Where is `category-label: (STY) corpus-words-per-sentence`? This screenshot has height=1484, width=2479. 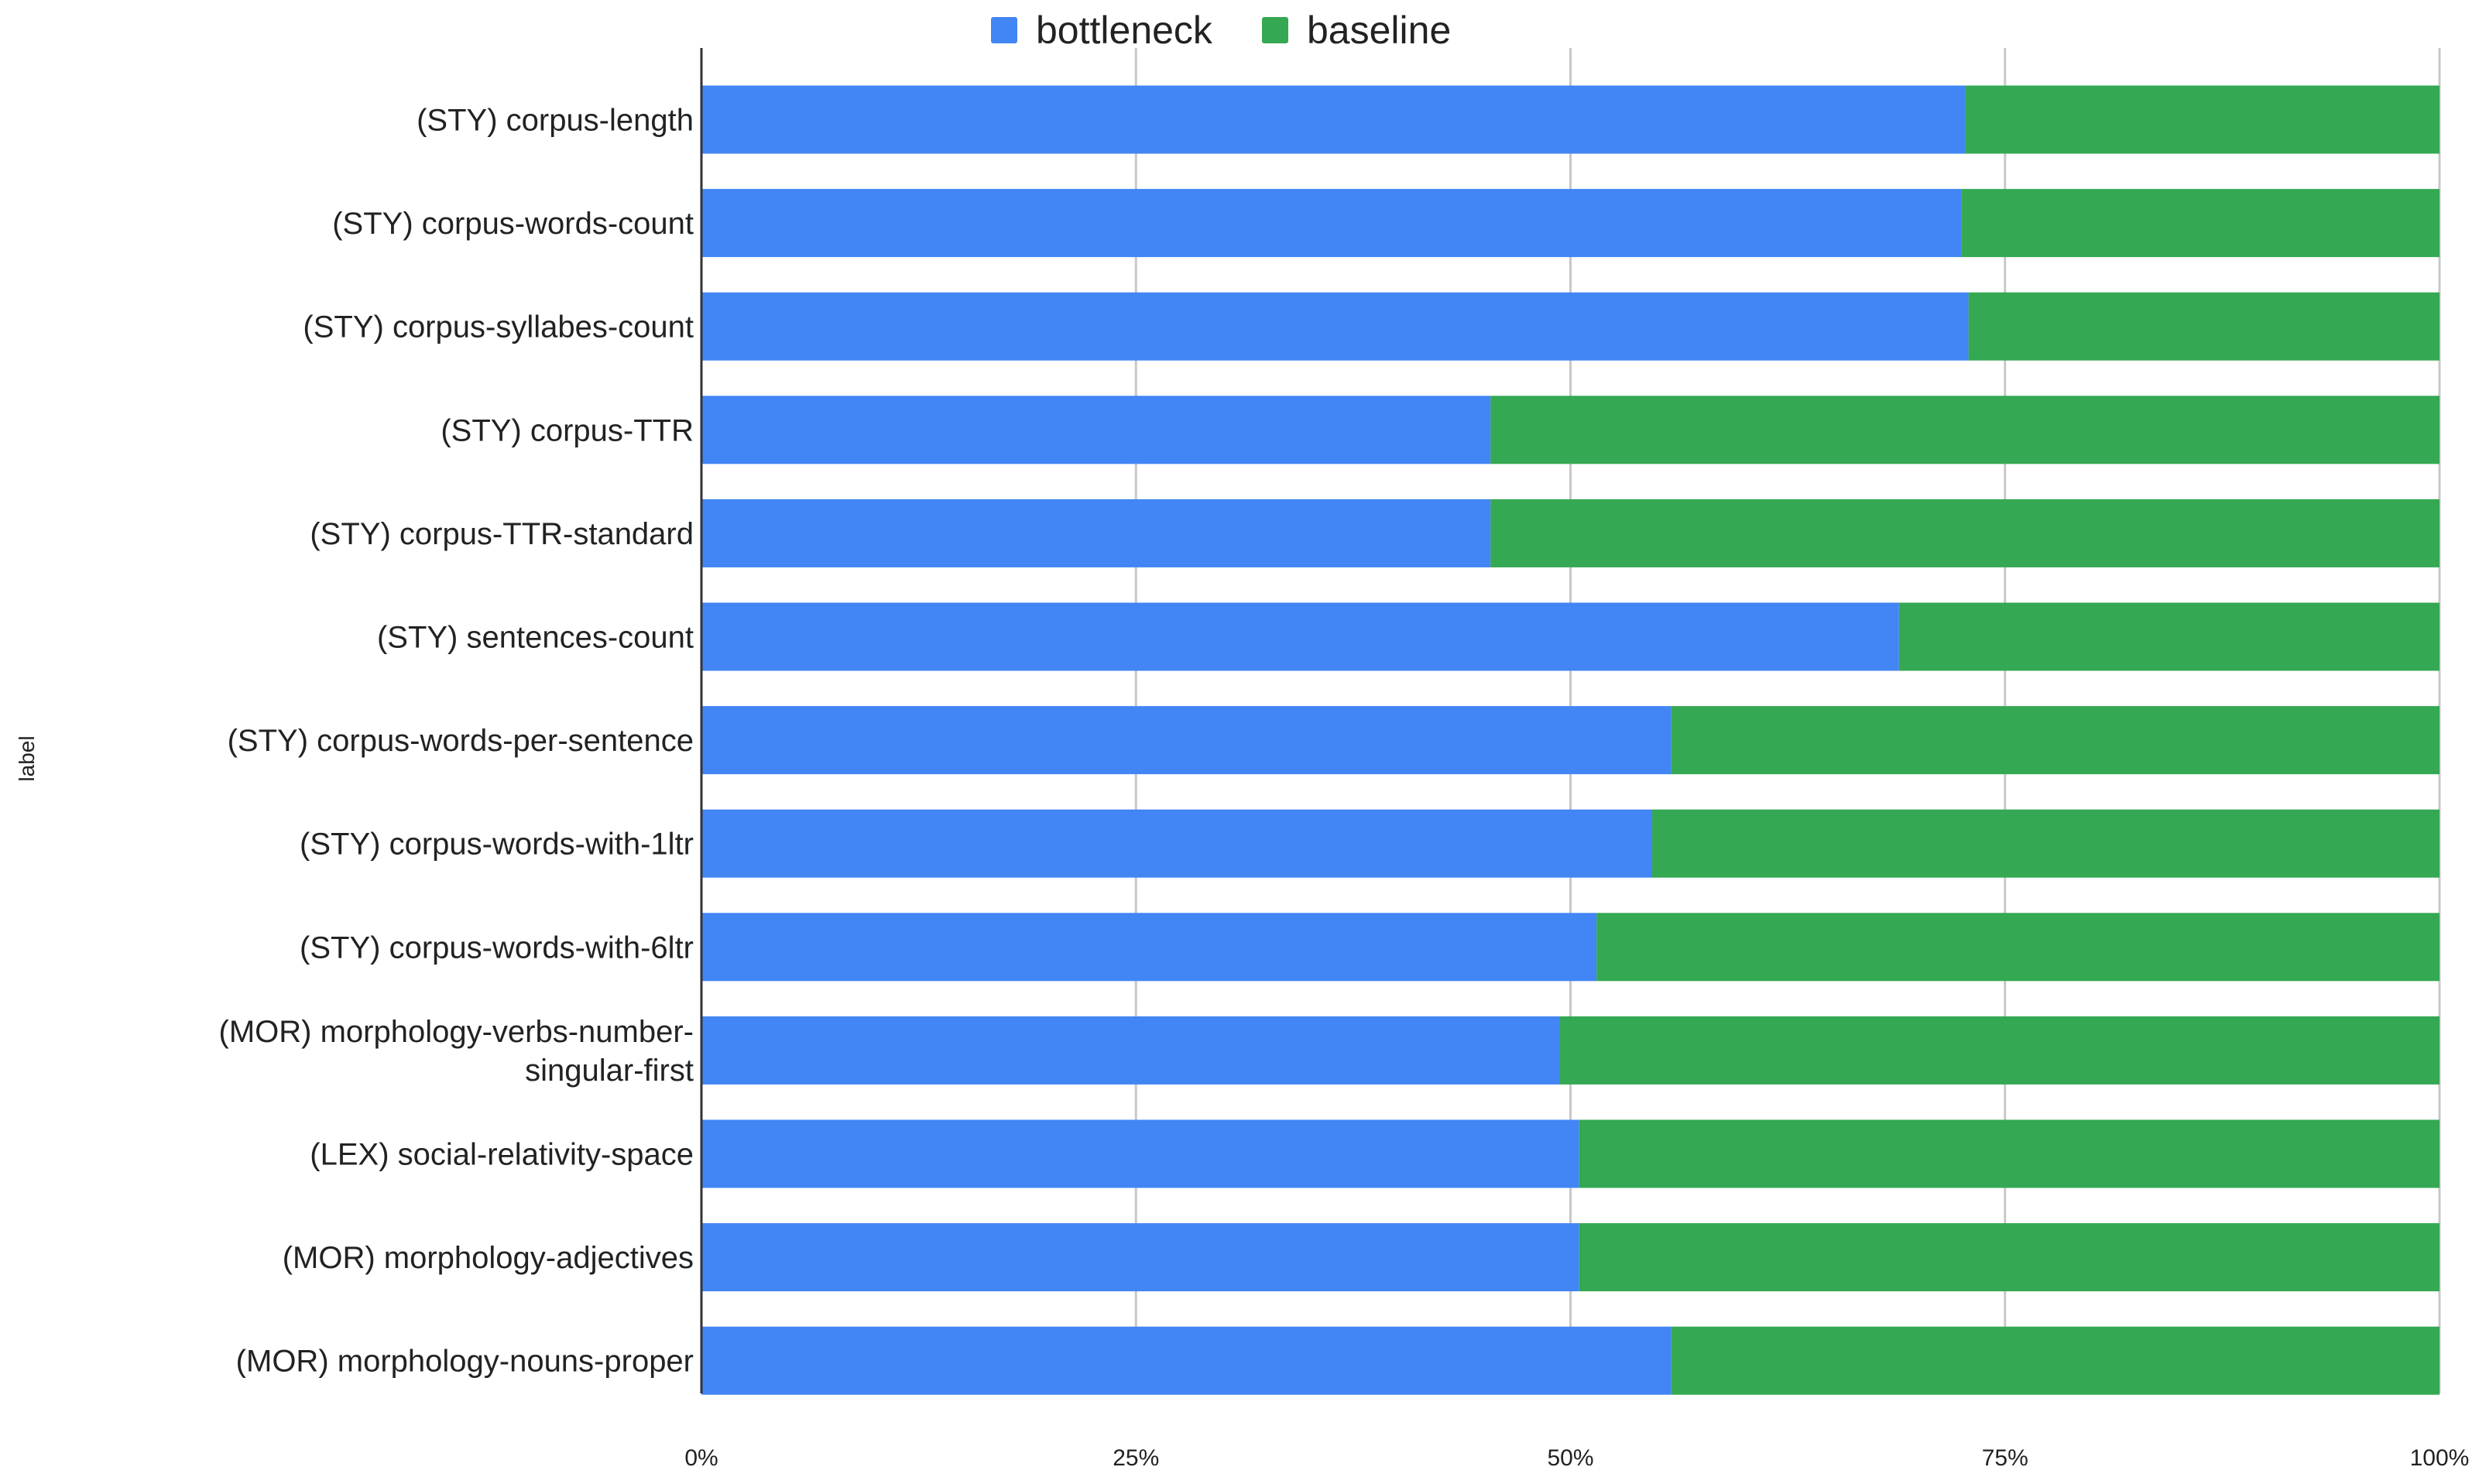 category-label: (STY) corpus-words-per-sentence is located at coordinates (461, 741).